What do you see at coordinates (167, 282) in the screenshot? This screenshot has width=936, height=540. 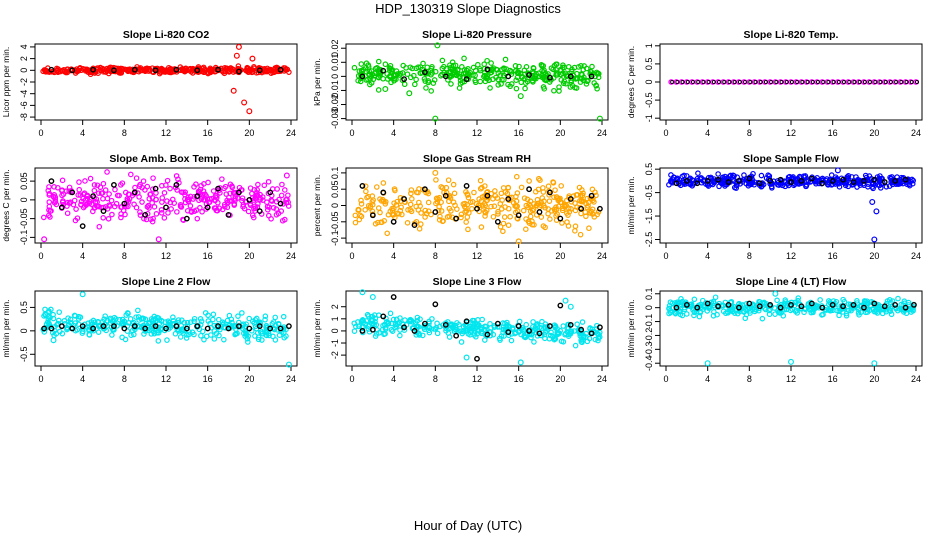 I see `panel-title: Slope Line 2 Flow` at bounding box center [167, 282].